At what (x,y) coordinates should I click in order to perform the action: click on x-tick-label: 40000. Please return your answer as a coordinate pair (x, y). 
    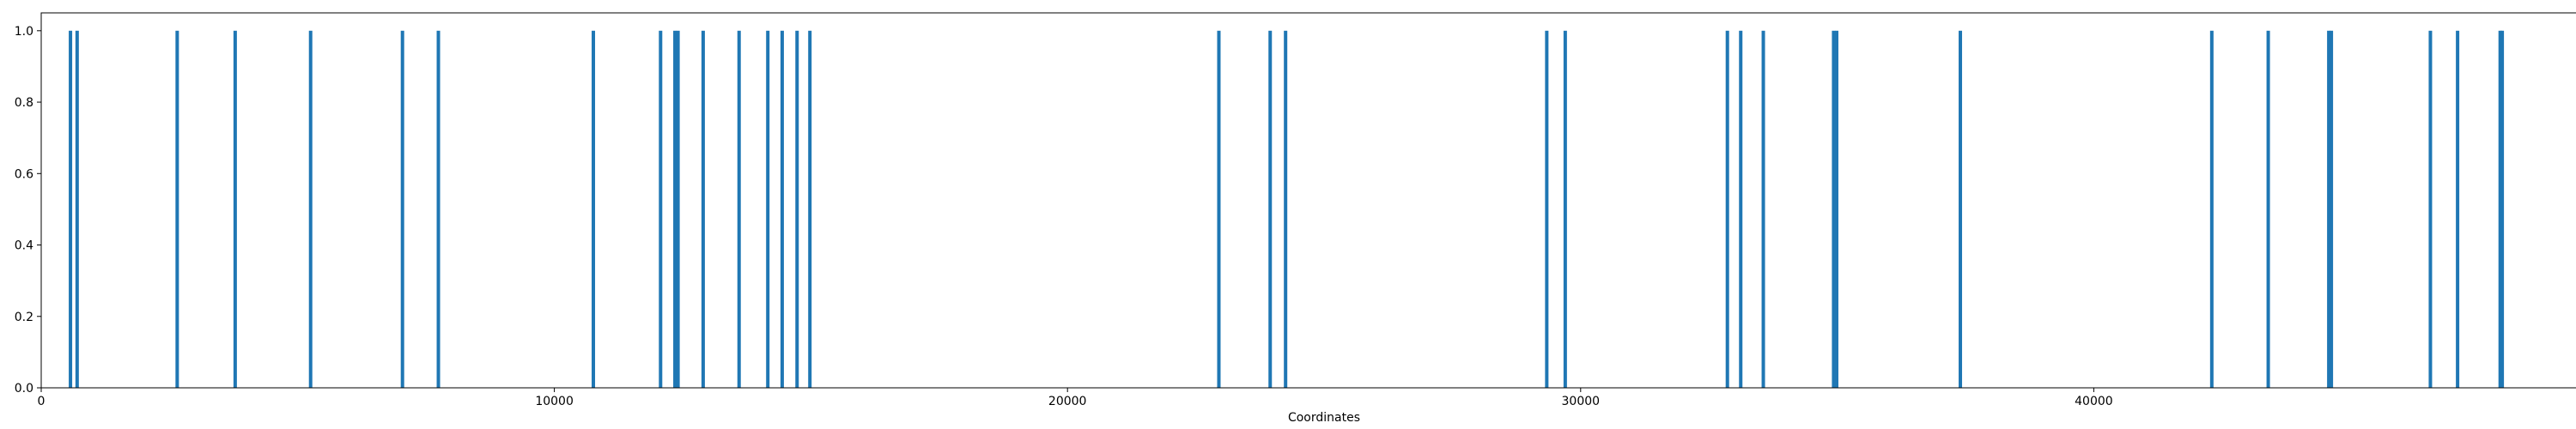
    Looking at the image, I should click on (2094, 401).